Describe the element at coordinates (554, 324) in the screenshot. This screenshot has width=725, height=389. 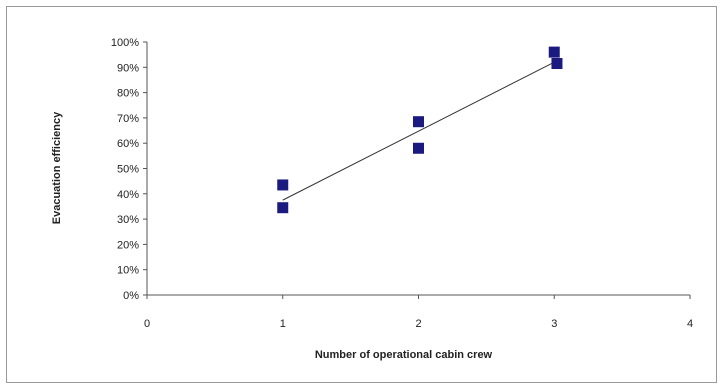
I see `x-tick-label: 3` at that location.